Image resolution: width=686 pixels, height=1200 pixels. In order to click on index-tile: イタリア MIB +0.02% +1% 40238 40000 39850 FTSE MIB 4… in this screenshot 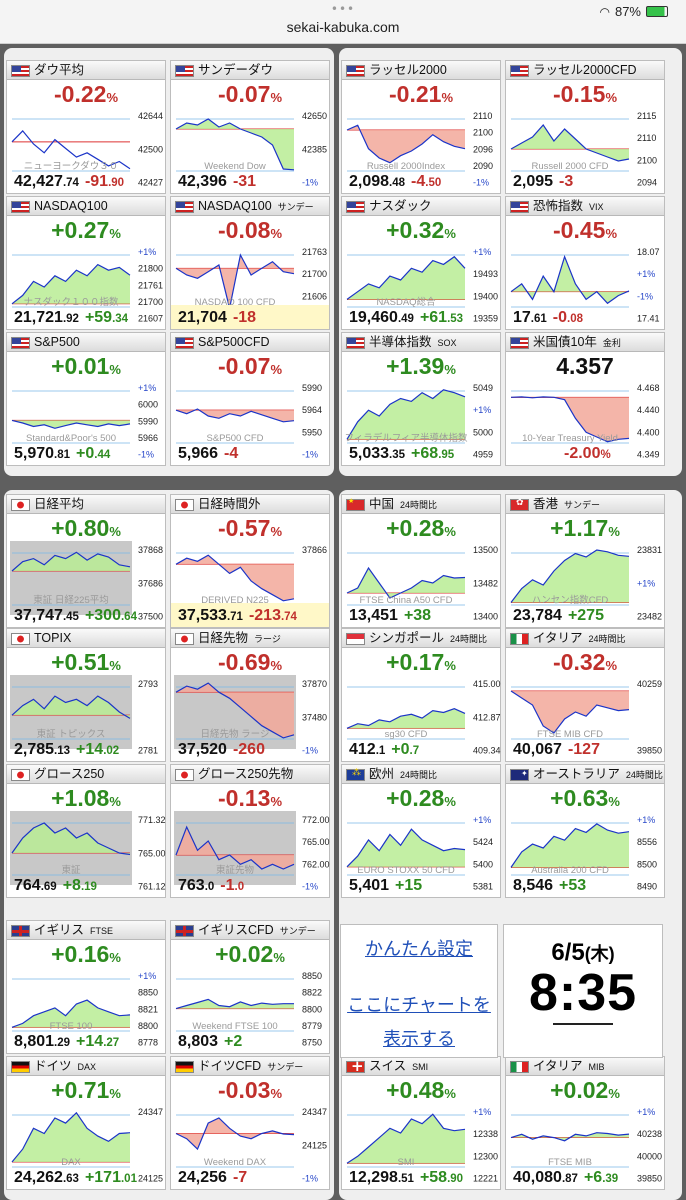, I will do `click(585, 1123)`.